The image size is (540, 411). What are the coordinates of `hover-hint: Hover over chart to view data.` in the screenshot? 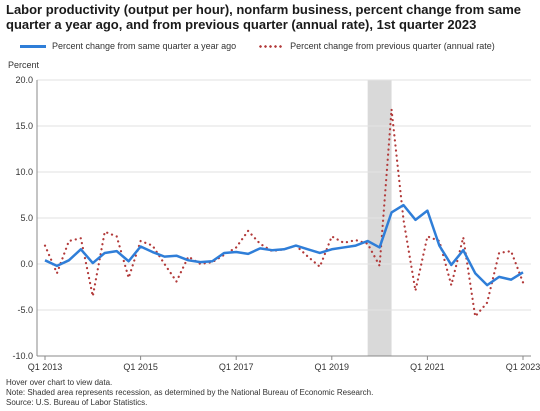 It's located at (59, 382).